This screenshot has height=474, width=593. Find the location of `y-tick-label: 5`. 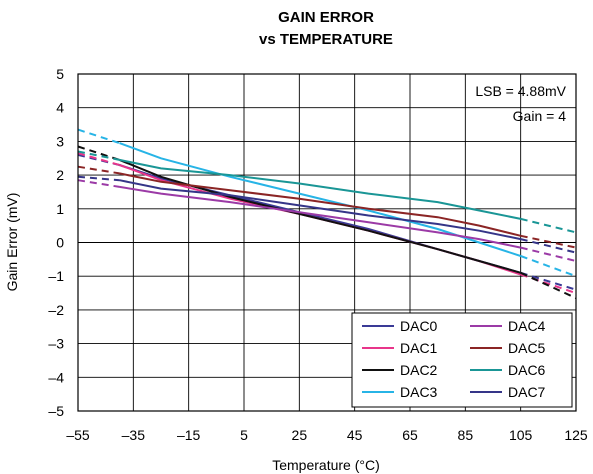

y-tick-label: 5 is located at coordinates (60, 74).